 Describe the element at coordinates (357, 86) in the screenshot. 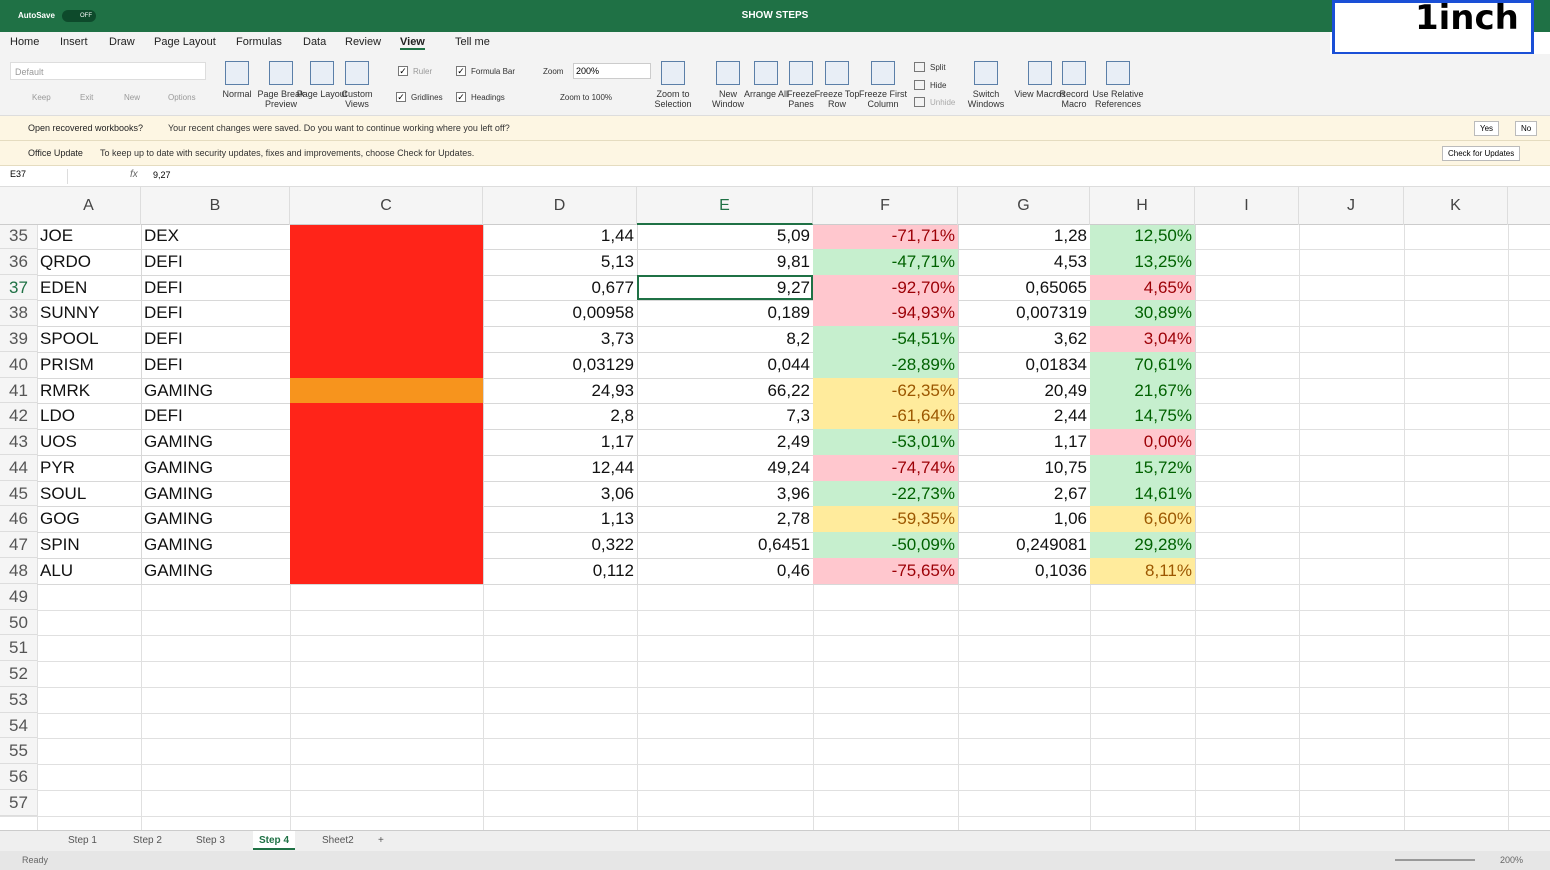

I see `view-button: Custom Views` at that location.